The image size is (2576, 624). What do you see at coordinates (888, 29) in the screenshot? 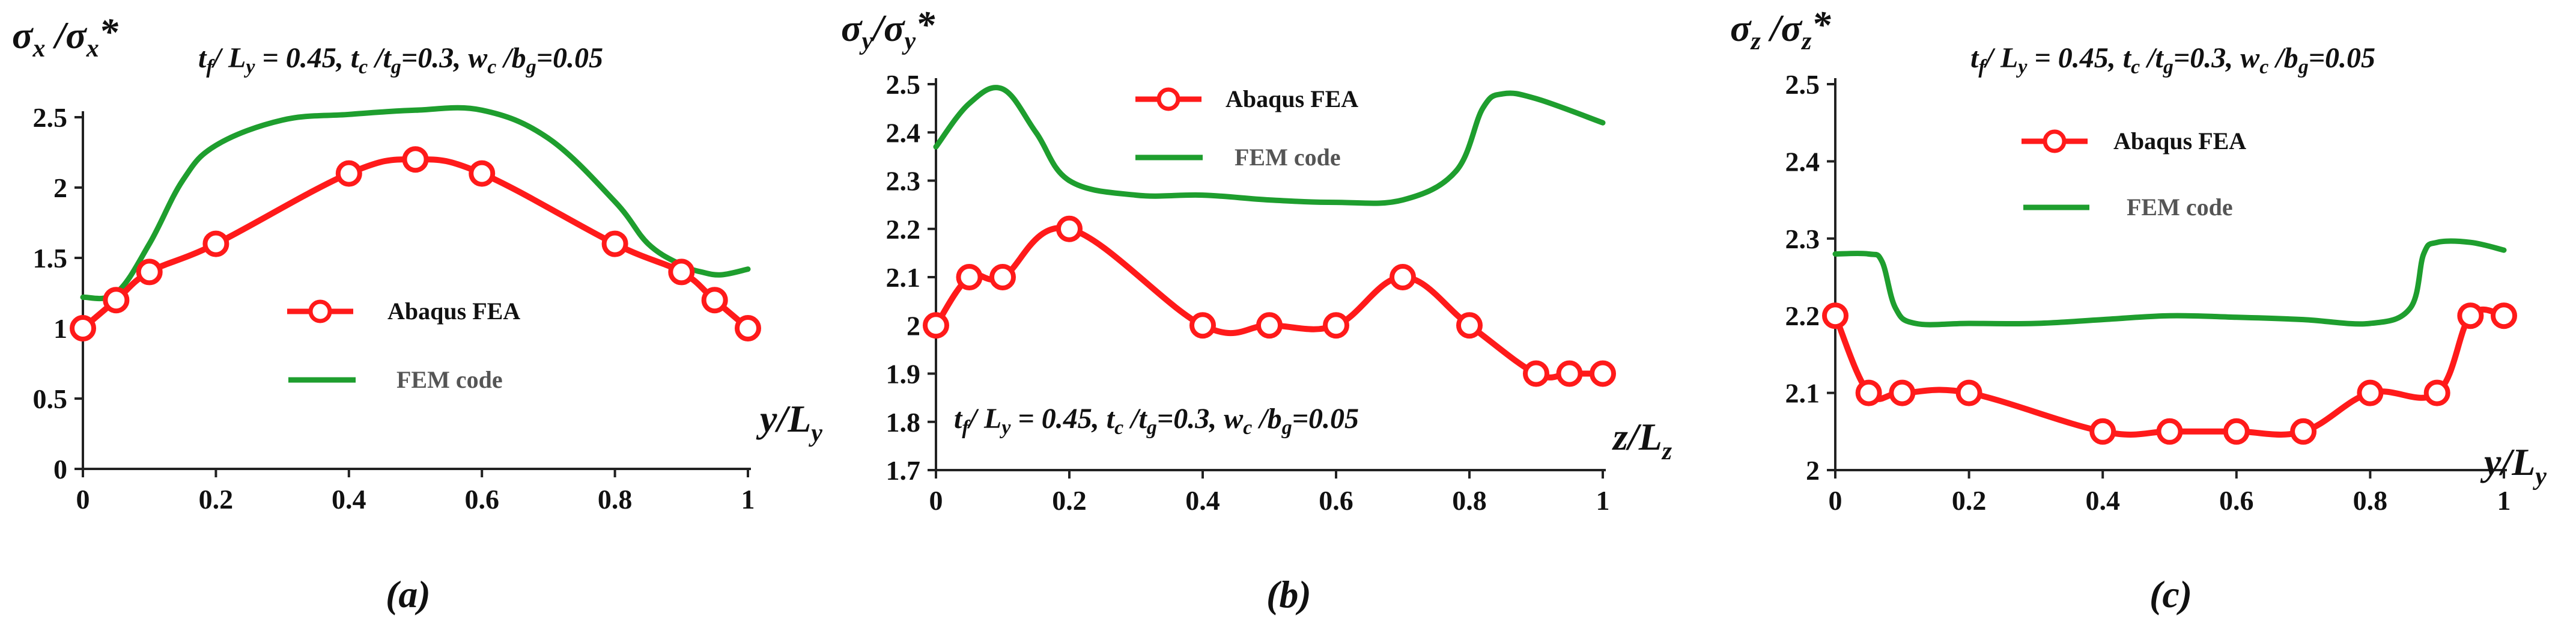
I see `panel-b-ylabel: σy/σy*` at bounding box center [888, 29].